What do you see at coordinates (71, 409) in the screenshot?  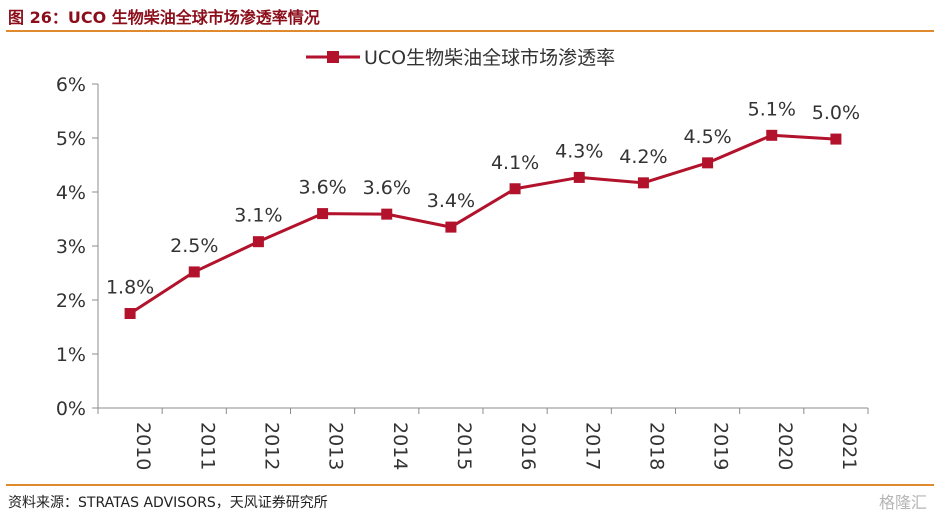 I see `y-tick-label: 0%` at bounding box center [71, 409].